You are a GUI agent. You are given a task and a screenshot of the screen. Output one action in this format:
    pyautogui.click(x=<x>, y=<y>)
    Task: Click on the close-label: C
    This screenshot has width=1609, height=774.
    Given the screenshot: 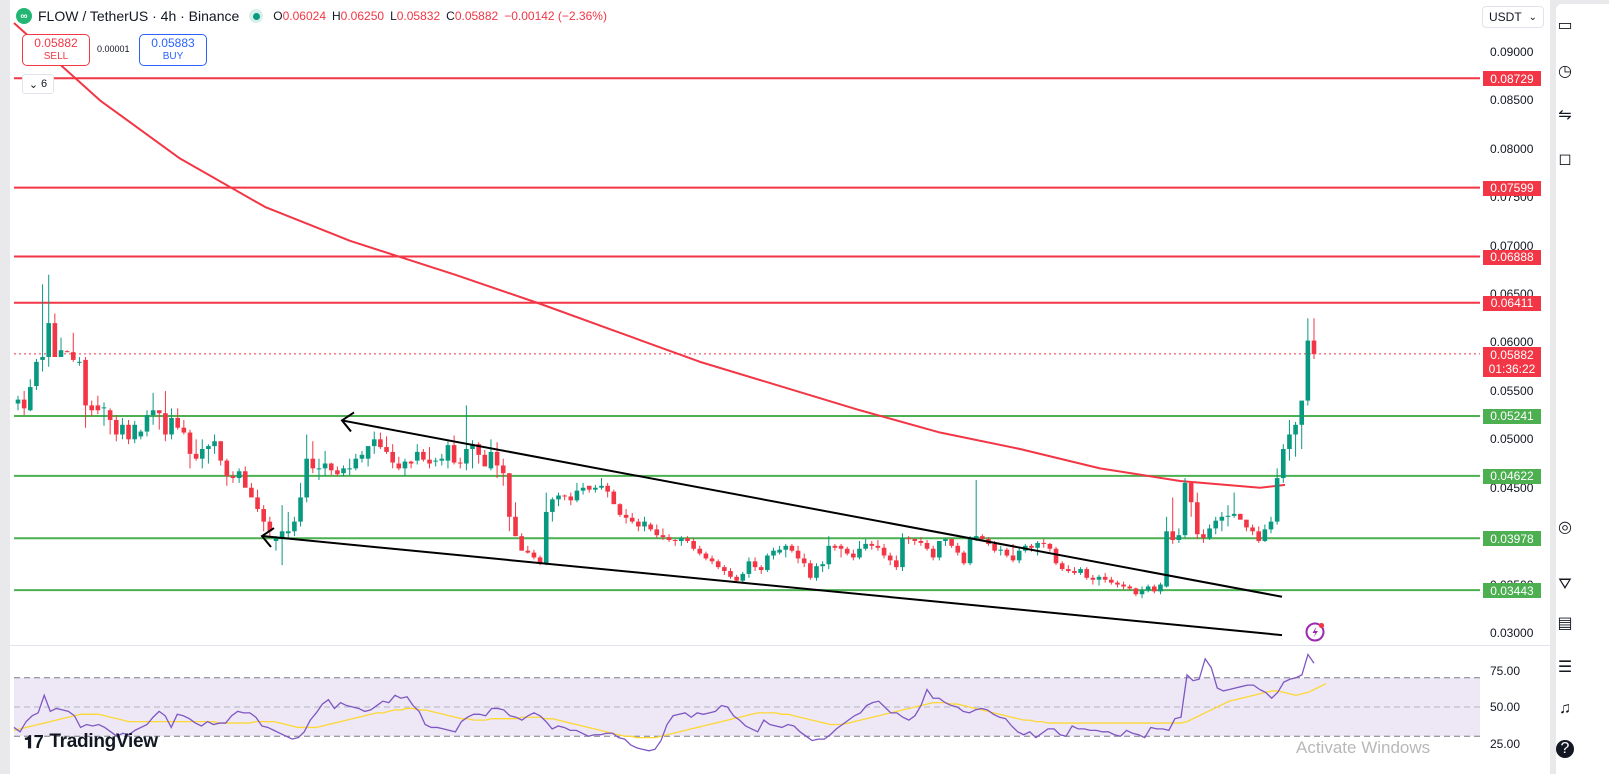 What is the action you would take?
    pyautogui.click(x=450, y=16)
    